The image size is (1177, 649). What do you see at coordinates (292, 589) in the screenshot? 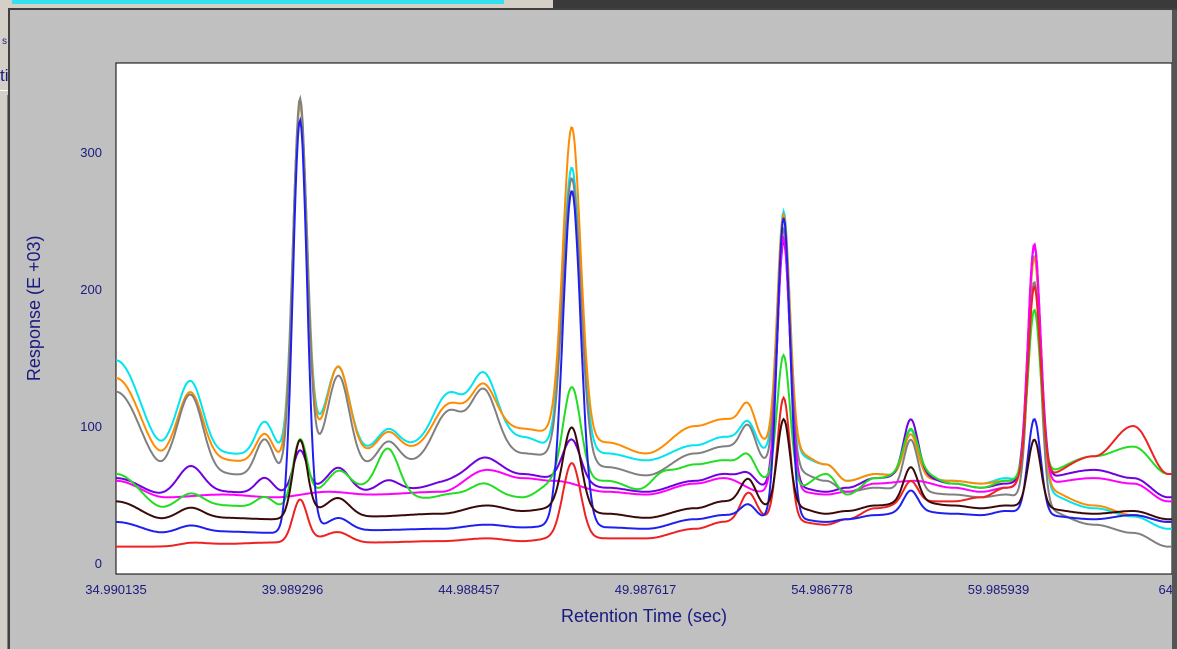
I see `x-tick-label: 39.989296` at bounding box center [292, 589].